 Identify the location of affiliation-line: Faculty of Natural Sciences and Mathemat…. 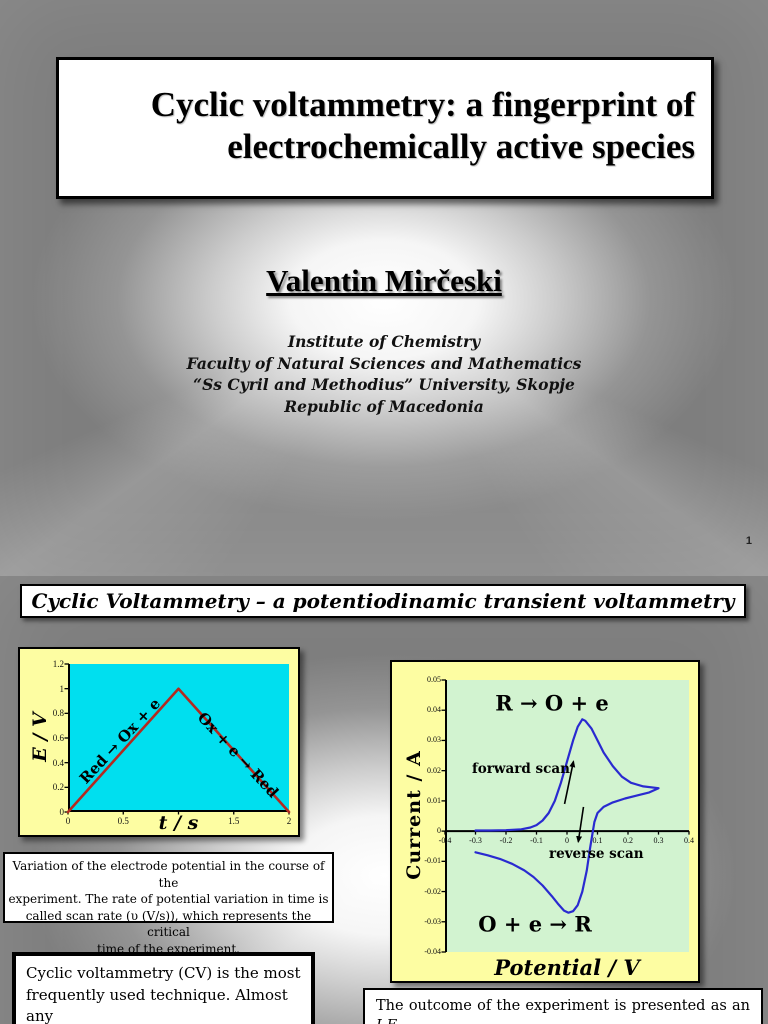
(384, 363).